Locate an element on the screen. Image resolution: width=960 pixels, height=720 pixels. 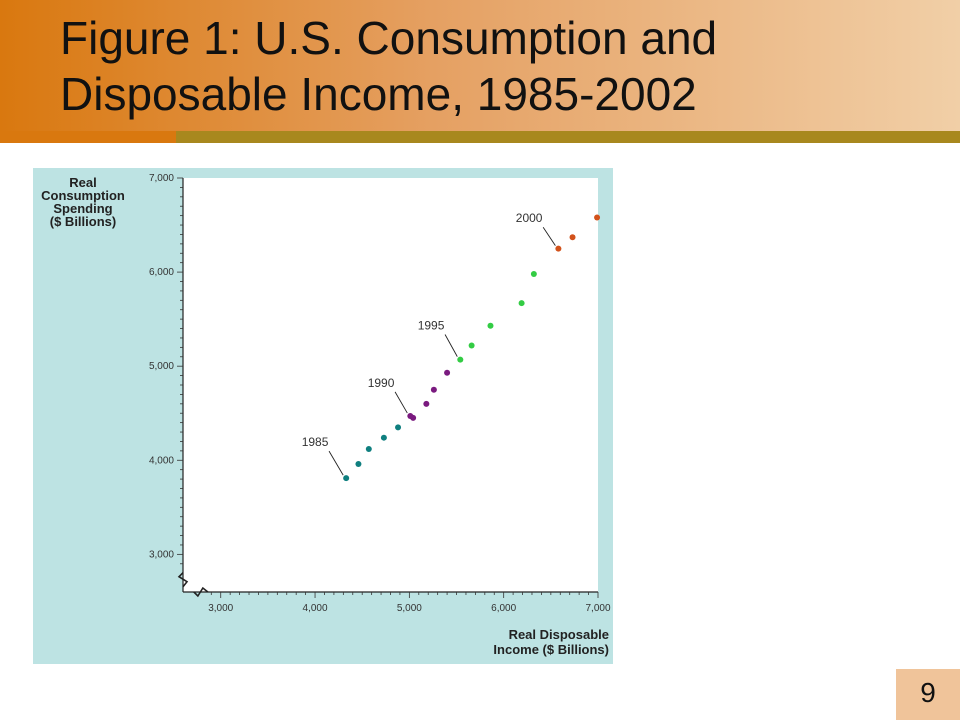
x-tick-label: 5,000 is located at coordinates (409, 608).